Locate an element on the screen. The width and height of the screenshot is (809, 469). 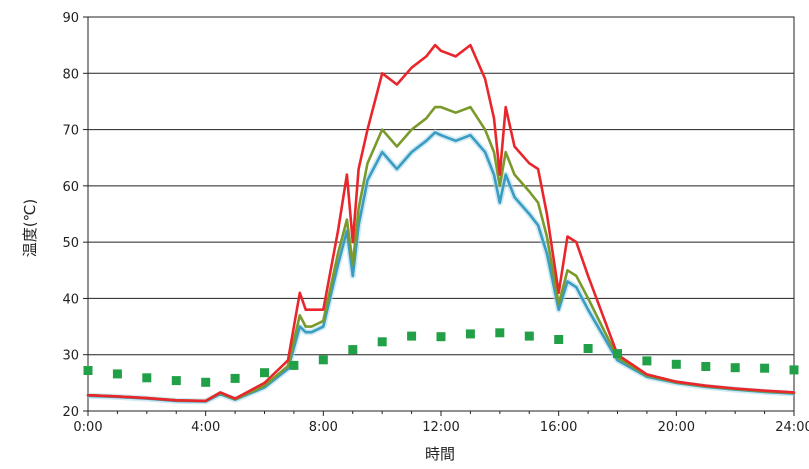
y-tick-label: 50 is located at coordinates (70, 243).